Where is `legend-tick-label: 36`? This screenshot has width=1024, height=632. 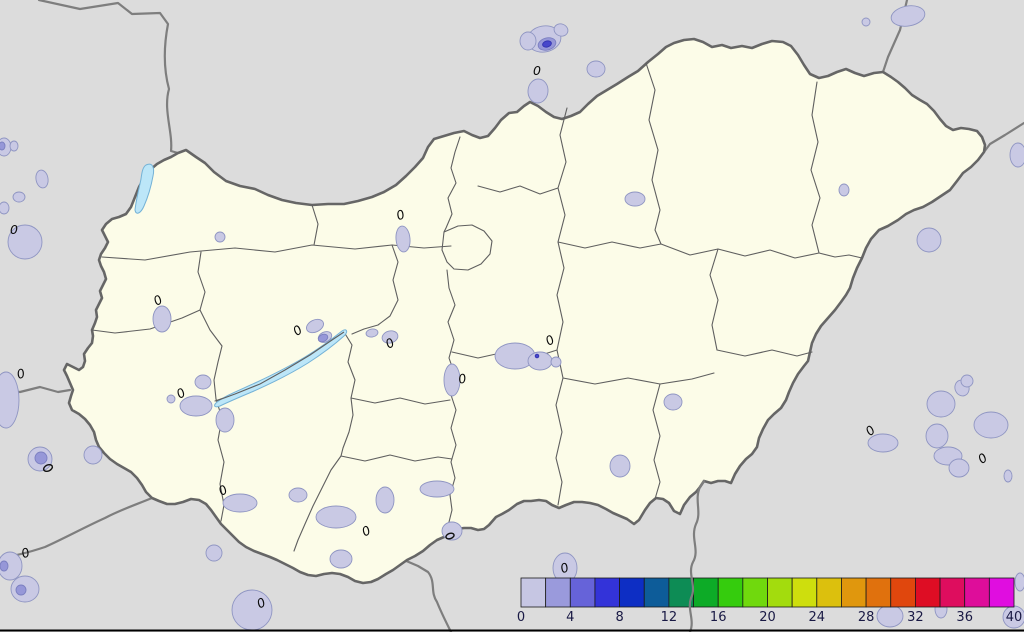
legend-tick-label: 36 is located at coordinates (964, 617).